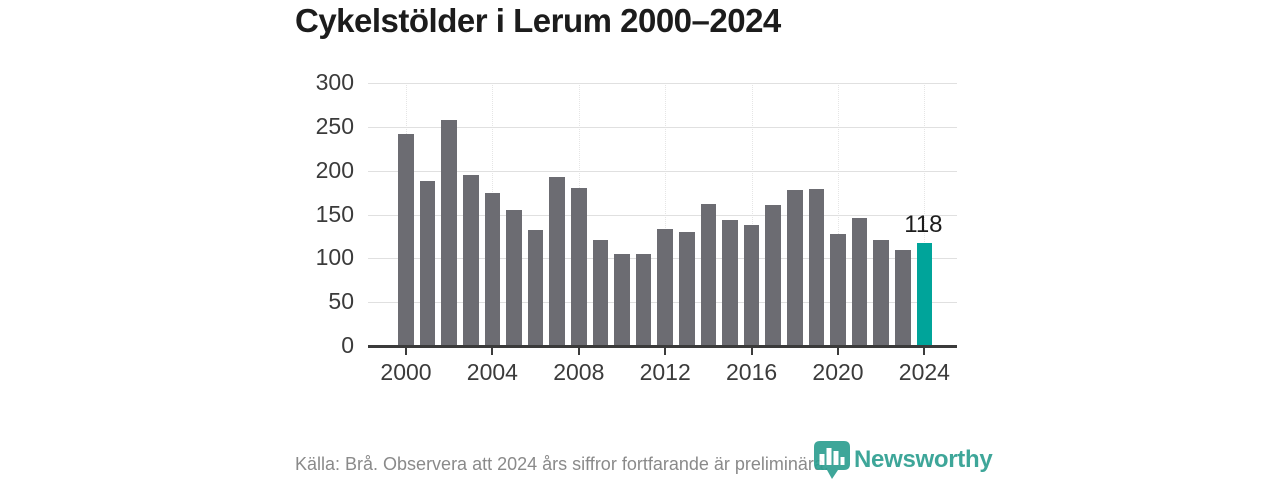 This screenshot has height=480, width=1280. What do you see at coordinates (514, 278) in the screenshot?
I see `bar-2005` at bounding box center [514, 278].